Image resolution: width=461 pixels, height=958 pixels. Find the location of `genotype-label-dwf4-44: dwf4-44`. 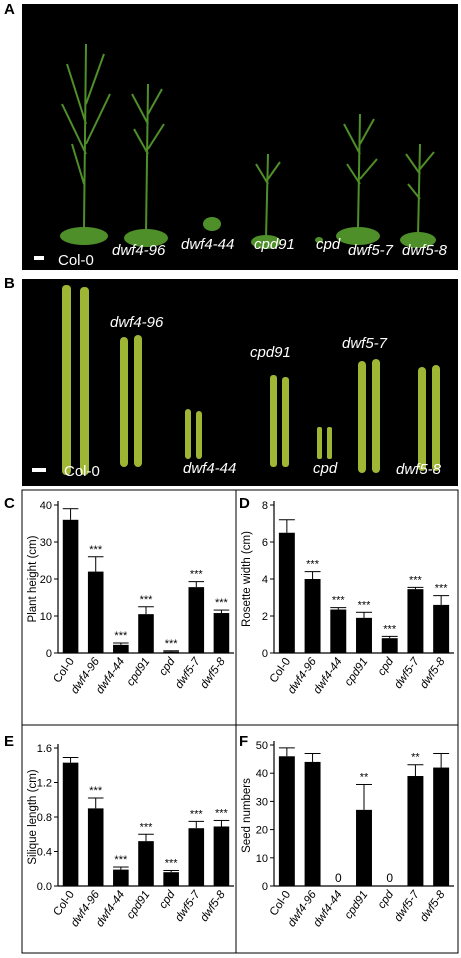

genotype-label-dwf4-44: dwf4-44 is located at coordinates (208, 244).